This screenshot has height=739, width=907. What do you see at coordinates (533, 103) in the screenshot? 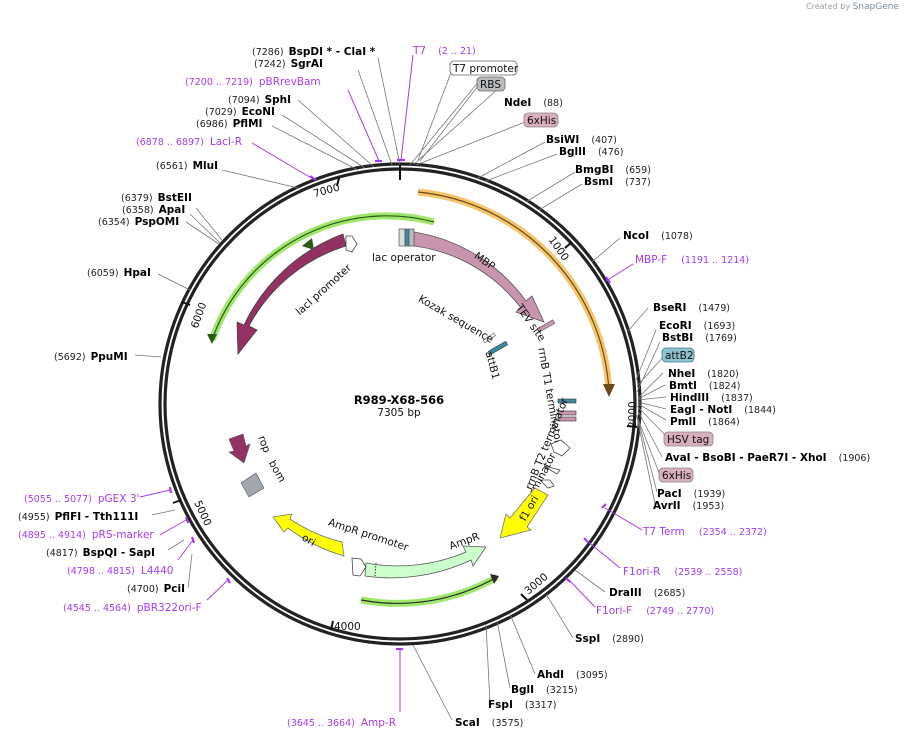
I see `enzyme-ndei: NdeI (88)` at bounding box center [533, 103].